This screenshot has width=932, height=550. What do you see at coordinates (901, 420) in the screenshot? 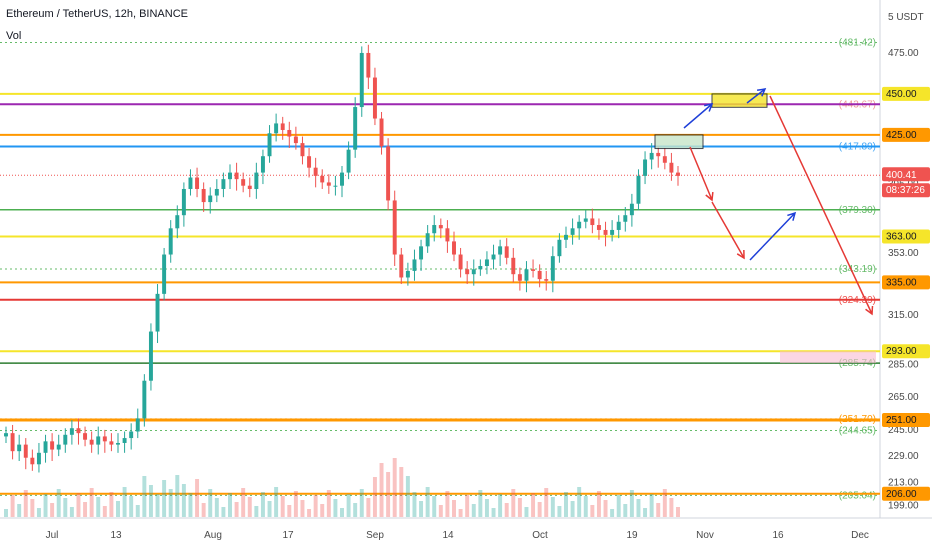
I see `level-badge-label: 251.00` at bounding box center [901, 420].